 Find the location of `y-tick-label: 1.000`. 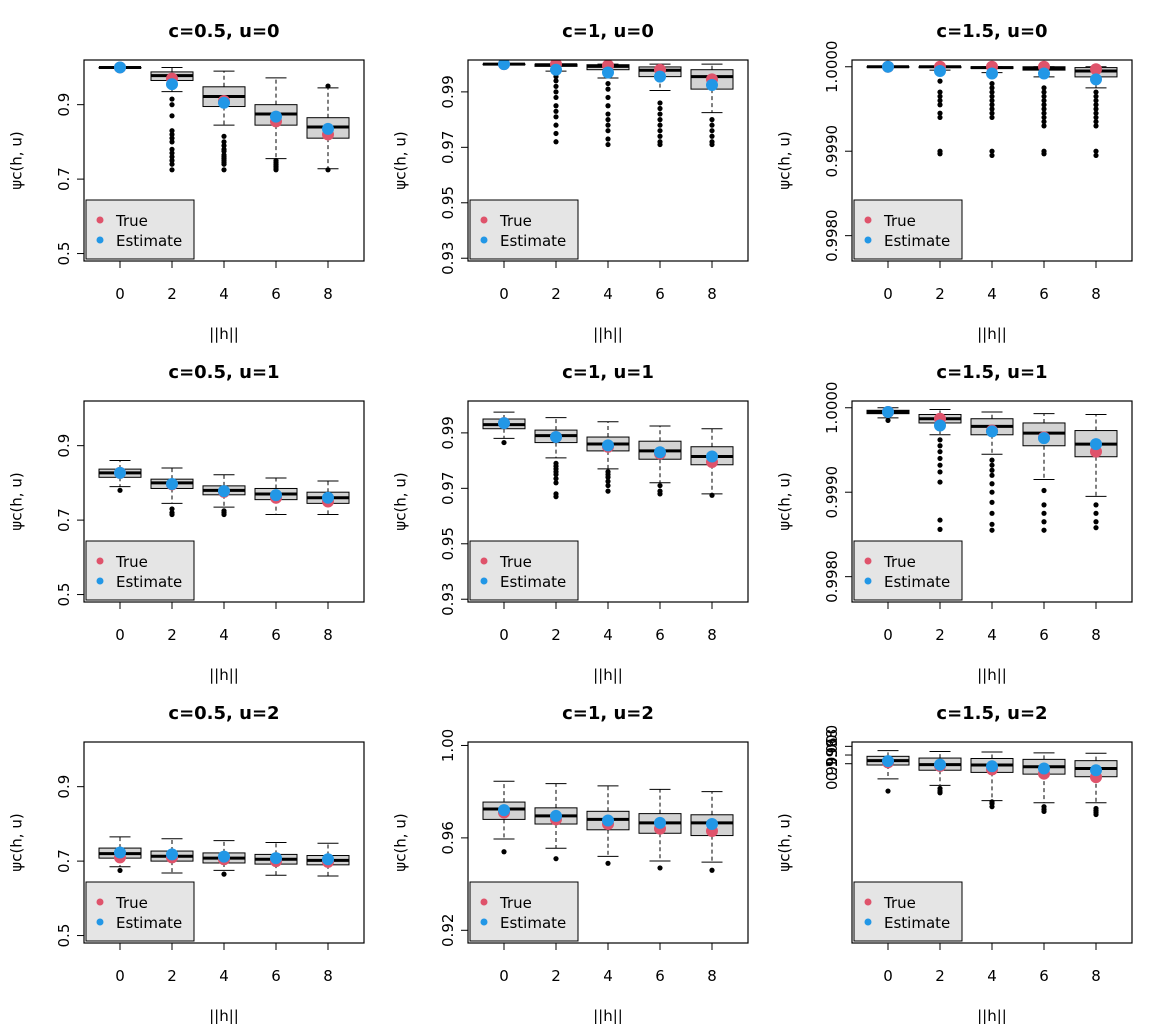

y-tick-label: 1.000 is located at coordinates (832, 746).